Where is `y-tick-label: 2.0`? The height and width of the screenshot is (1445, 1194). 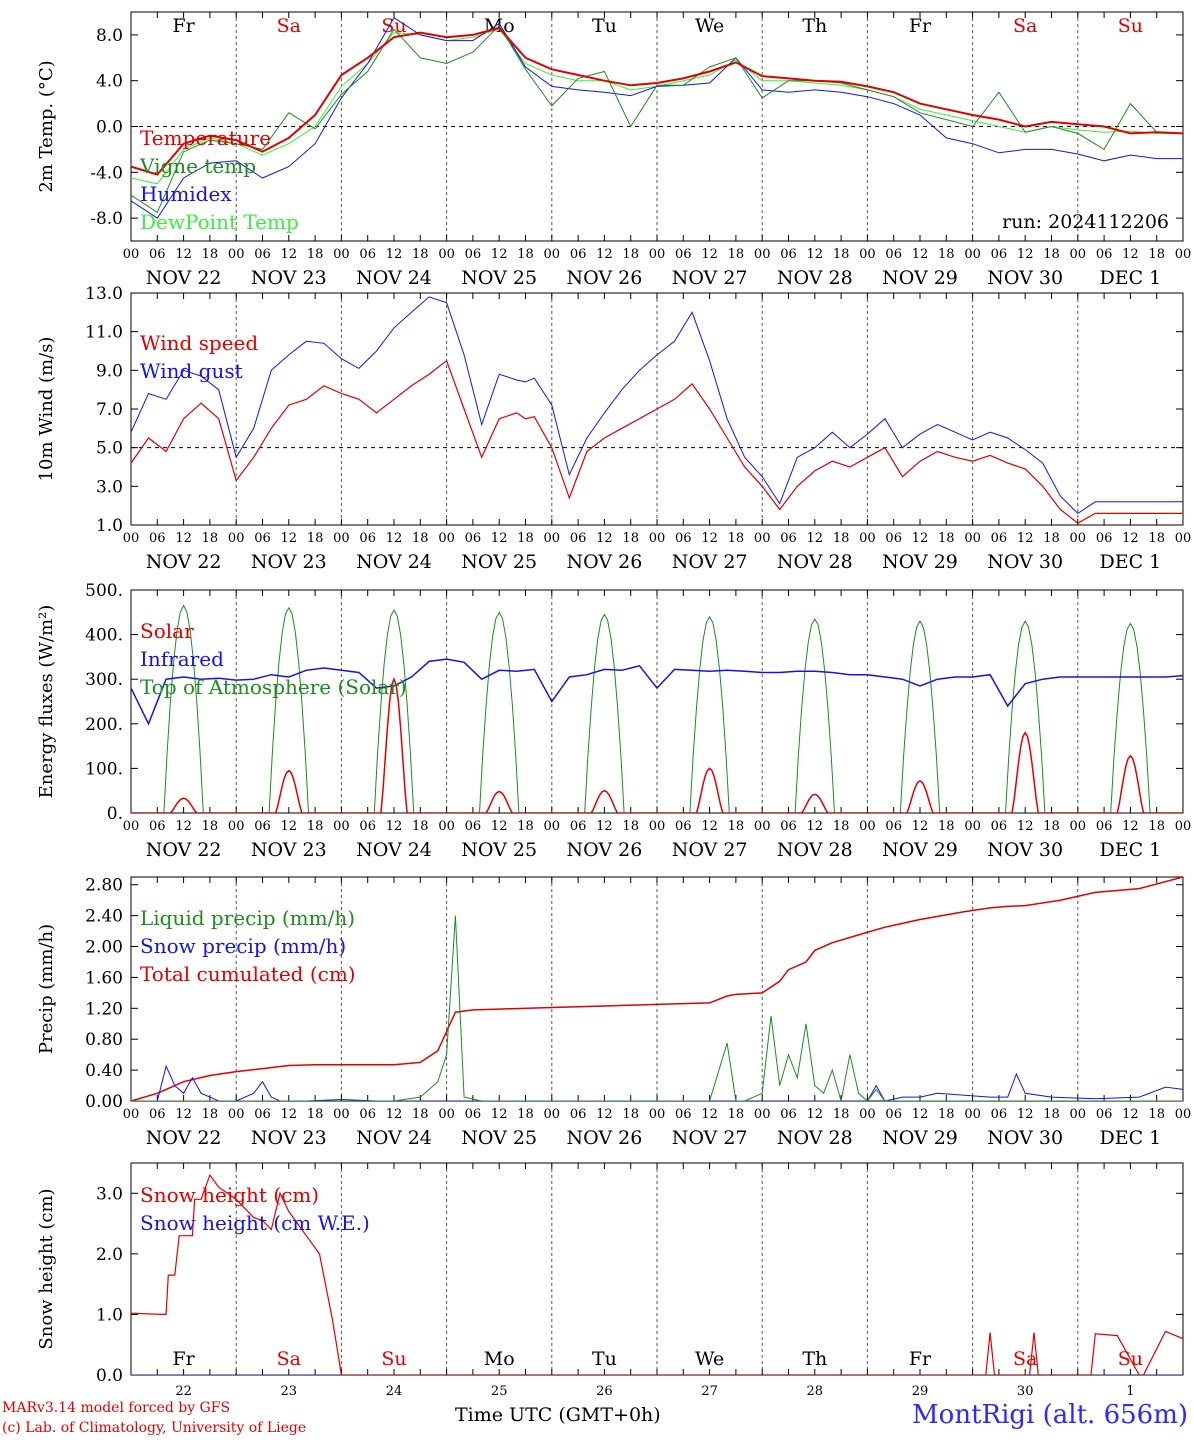 y-tick-label: 2.0 is located at coordinates (109, 1255).